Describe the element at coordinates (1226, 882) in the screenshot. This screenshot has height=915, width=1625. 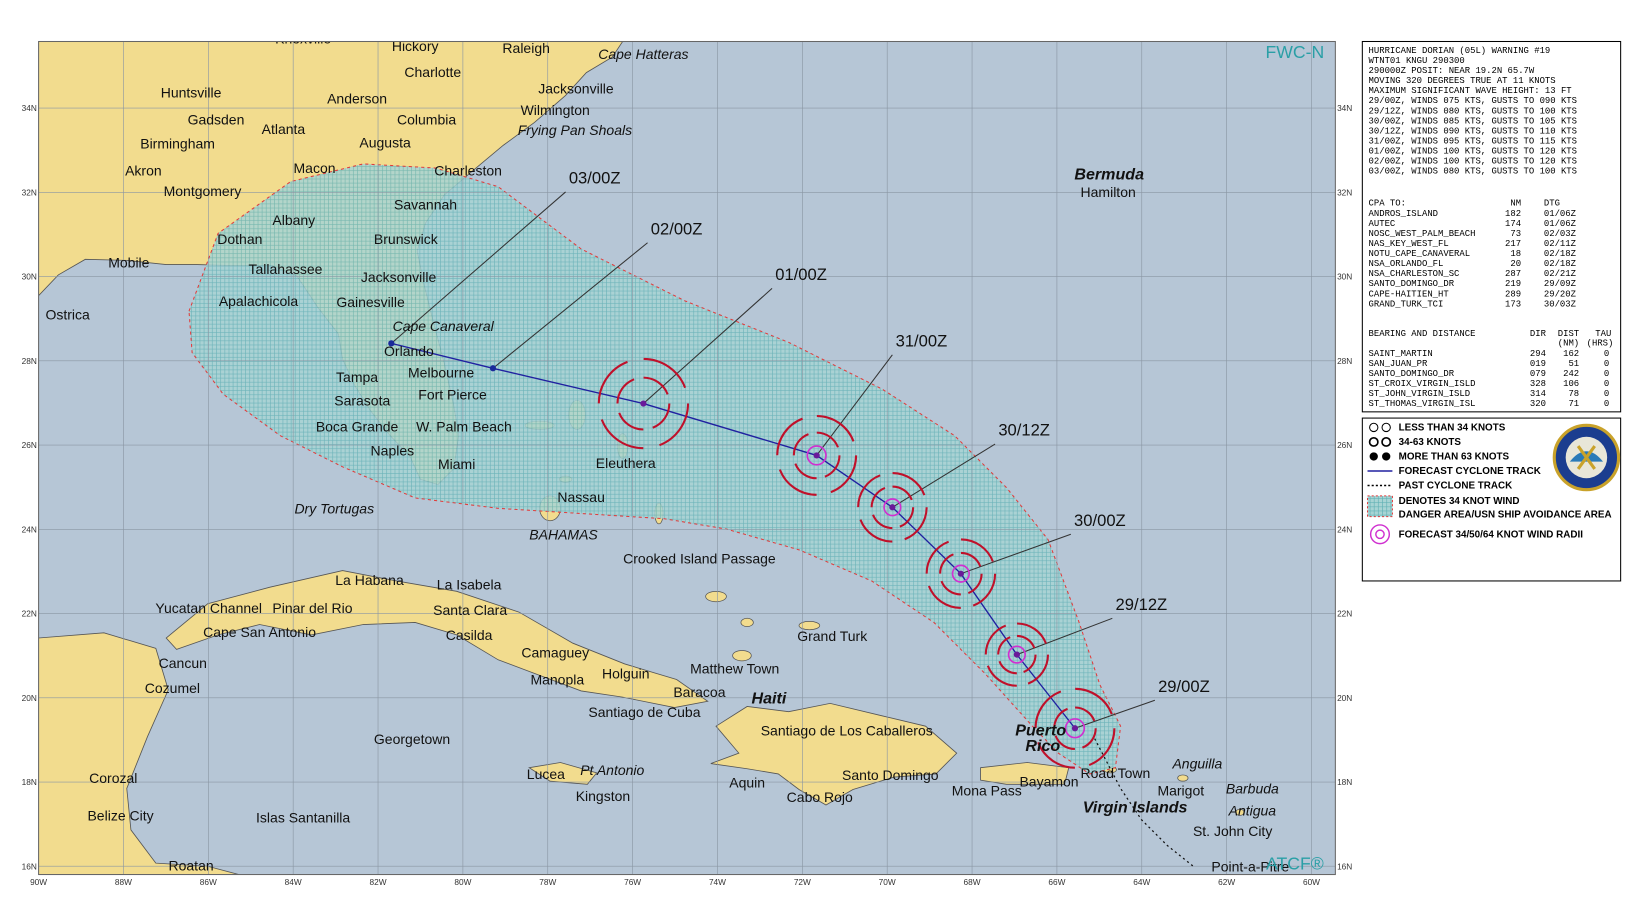
I see `longitude-label: 62W` at that location.